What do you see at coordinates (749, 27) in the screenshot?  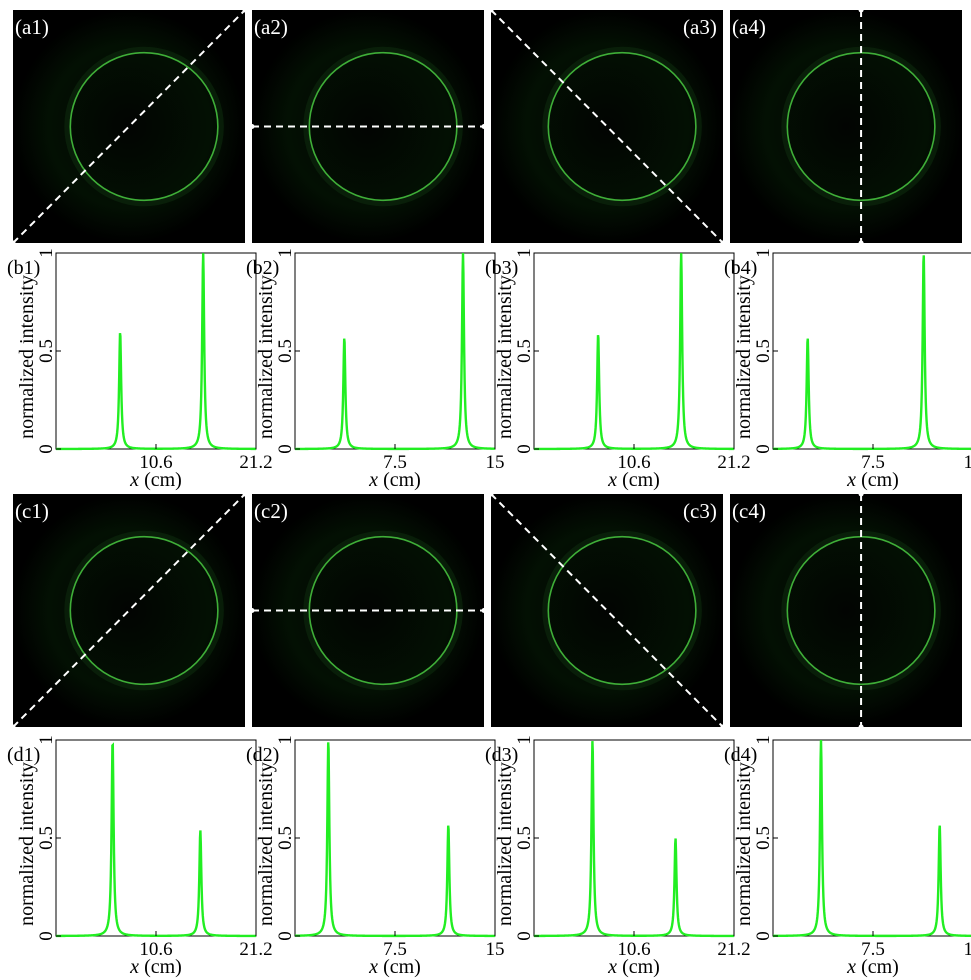 I see `panel-label: (a4)` at bounding box center [749, 27].